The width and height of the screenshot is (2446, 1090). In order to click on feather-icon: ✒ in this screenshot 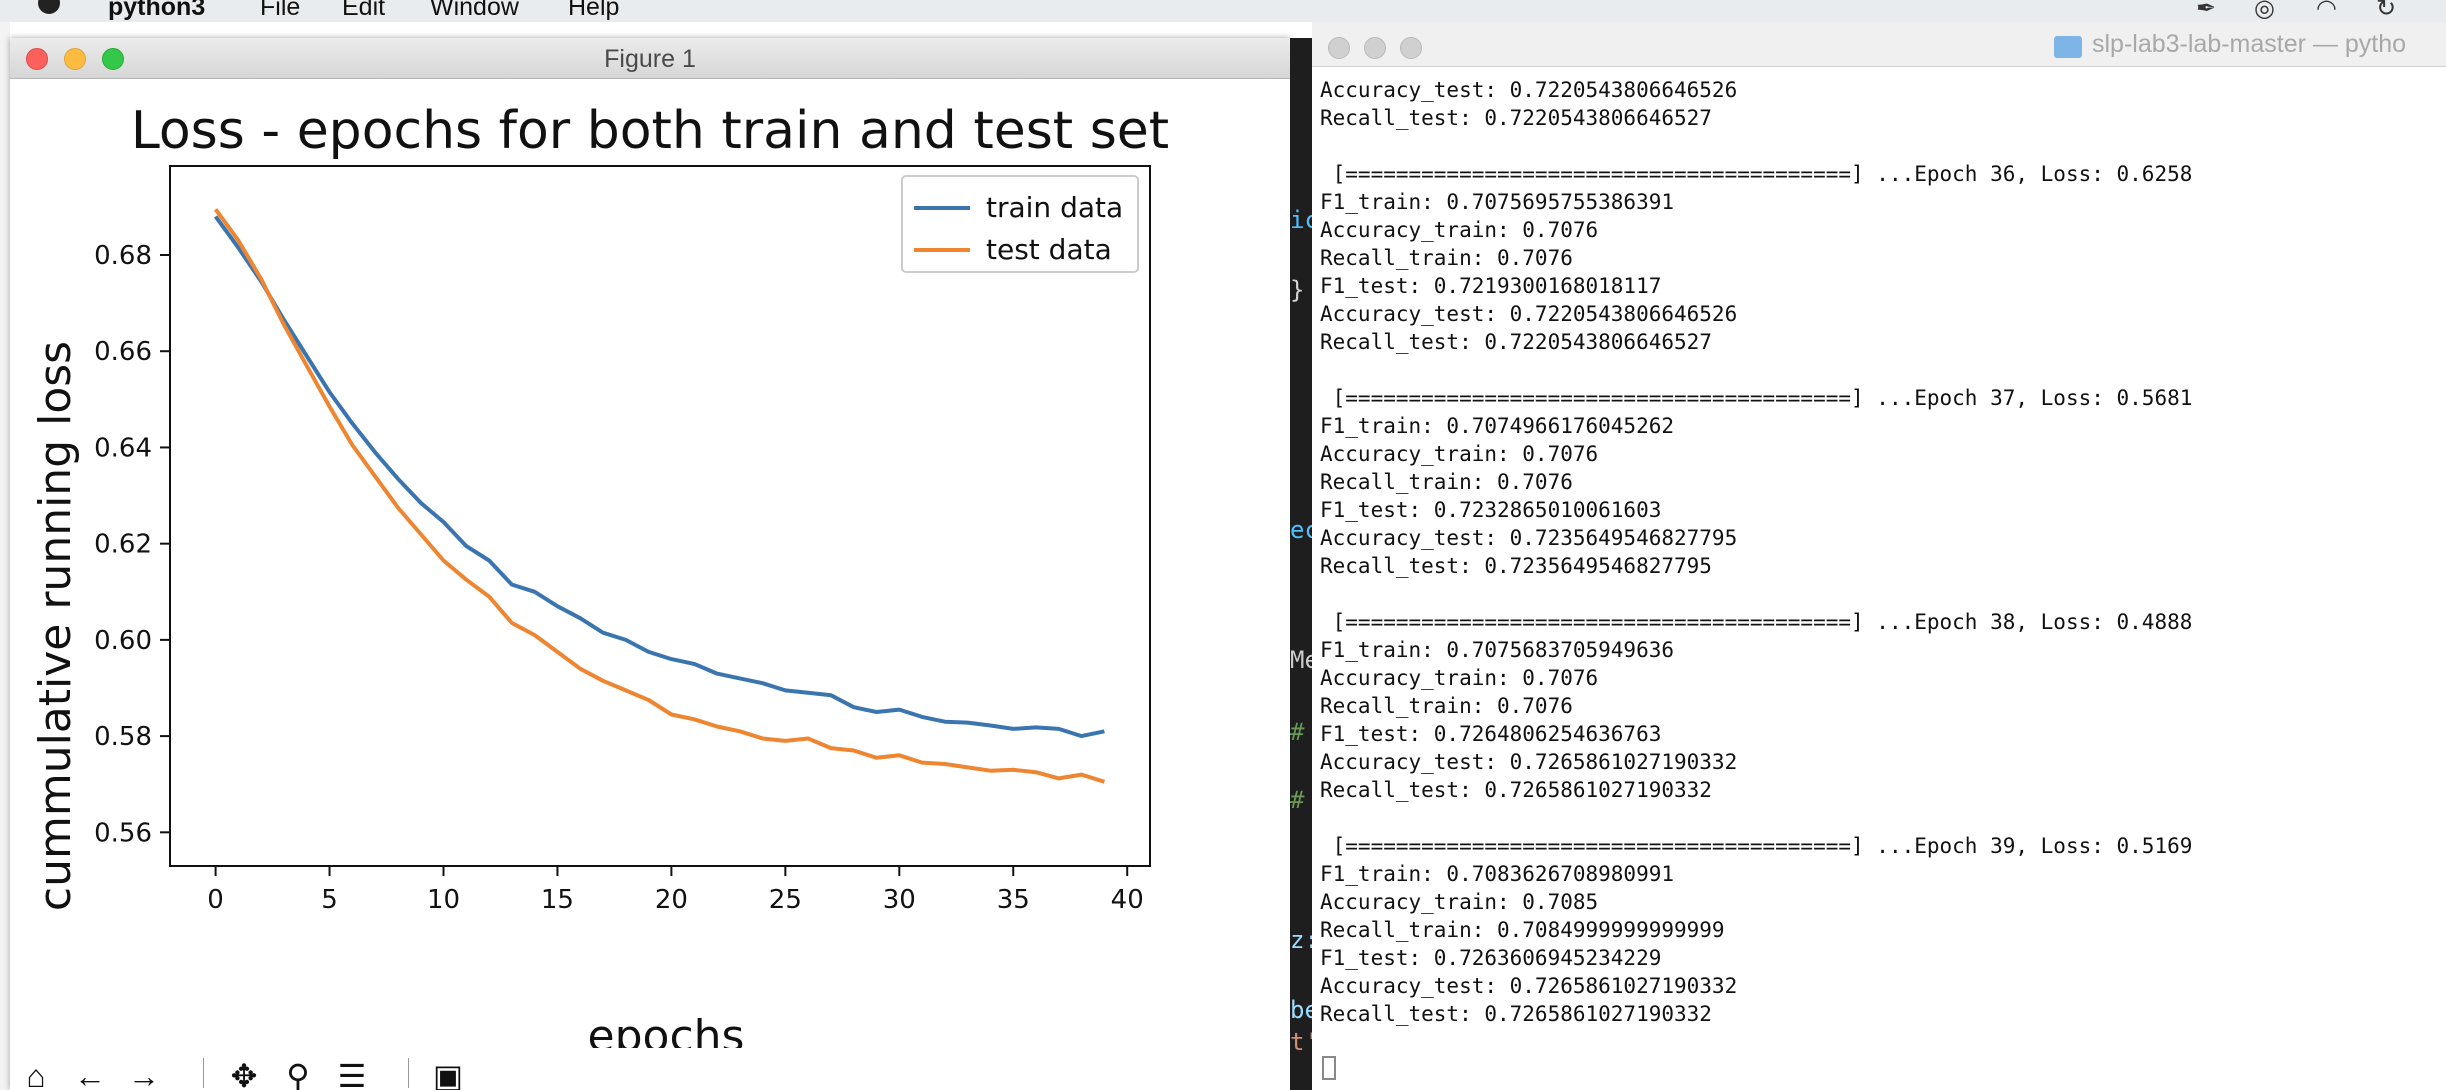, I will do `click(2206, 11)`.